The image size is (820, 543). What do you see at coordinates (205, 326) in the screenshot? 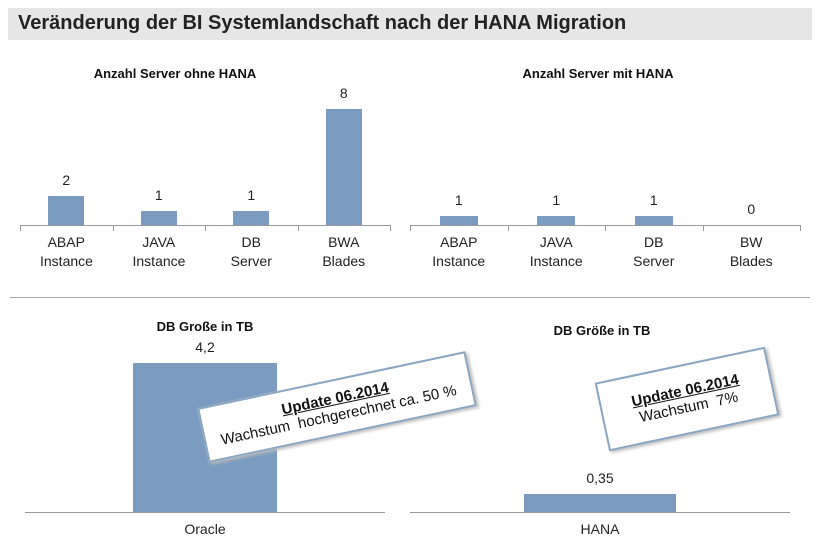
I see `chart-title: DB Große in TB` at bounding box center [205, 326].